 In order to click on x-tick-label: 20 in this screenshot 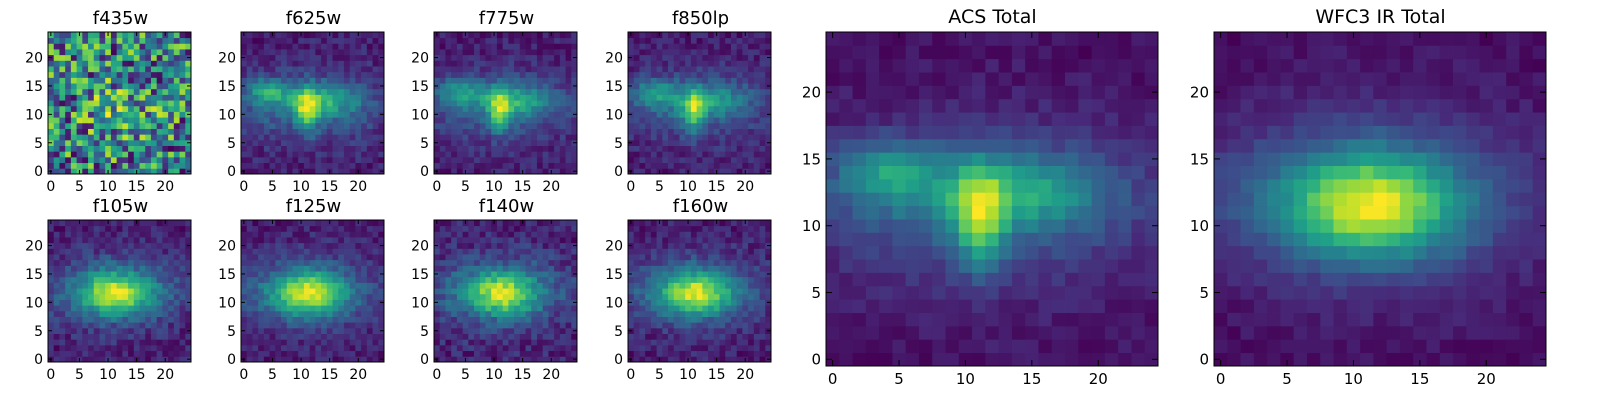, I will do `click(358, 375)`.